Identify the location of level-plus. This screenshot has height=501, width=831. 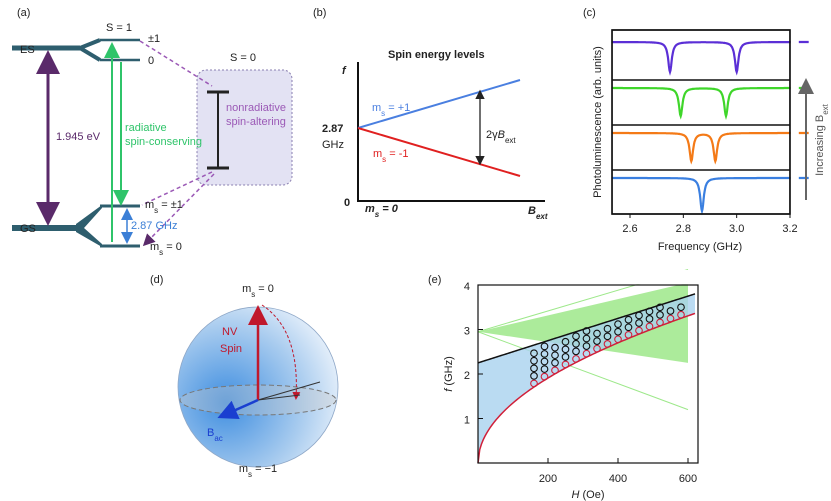
(439, 104).